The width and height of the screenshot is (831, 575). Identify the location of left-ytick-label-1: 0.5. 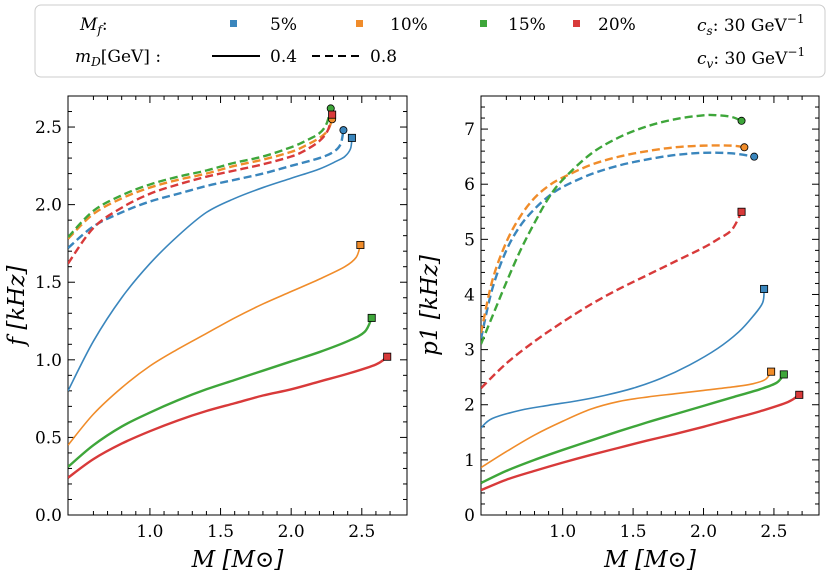
(48, 438).